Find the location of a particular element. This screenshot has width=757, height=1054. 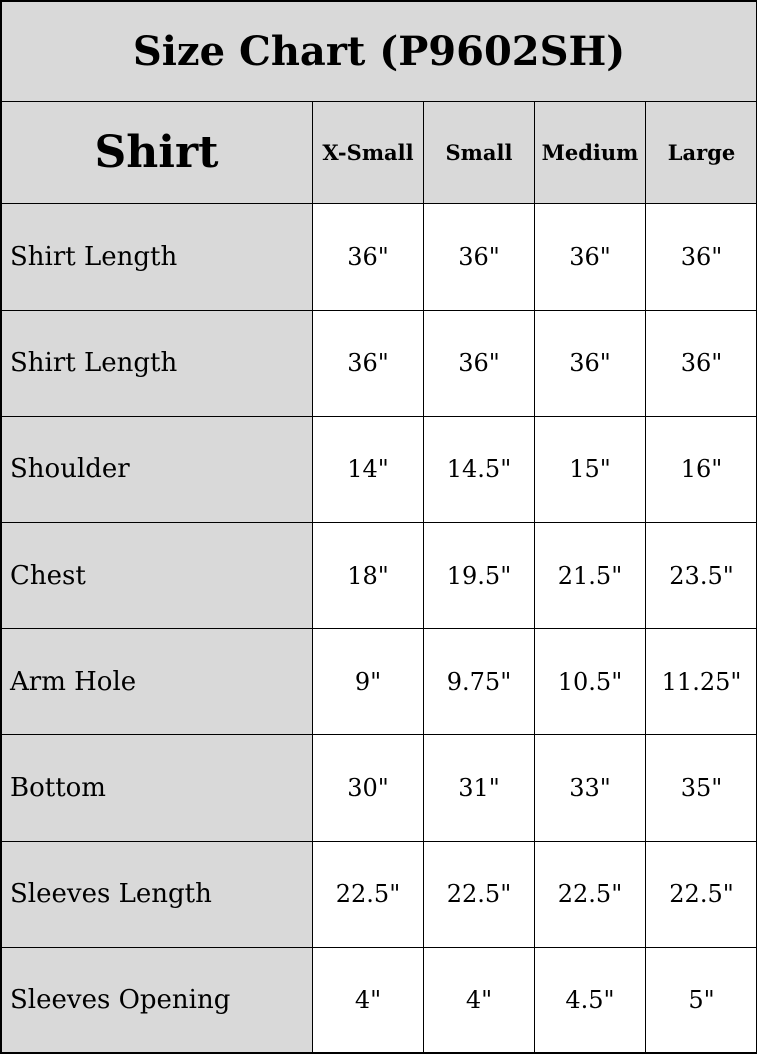

header-row: Shirt X-Small Small Medium Large is located at coordinates (378, 153).